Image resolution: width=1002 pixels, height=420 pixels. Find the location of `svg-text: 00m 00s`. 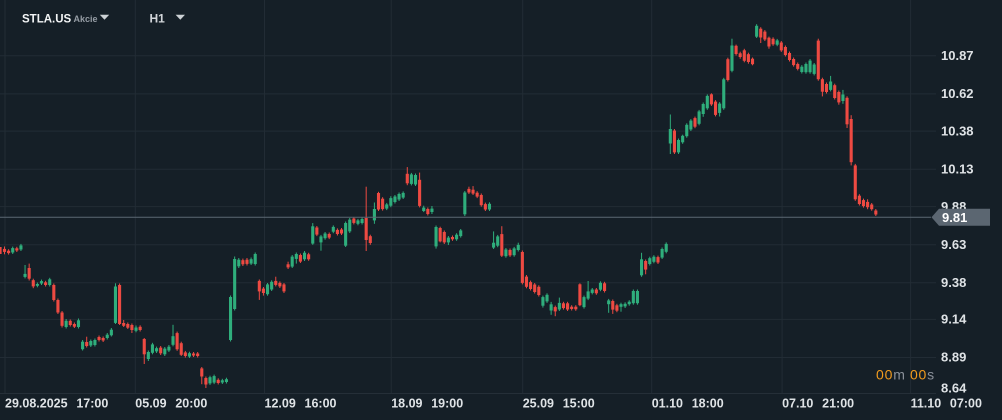

svg-text: 00m 00s is located at coordinates (905, 375).